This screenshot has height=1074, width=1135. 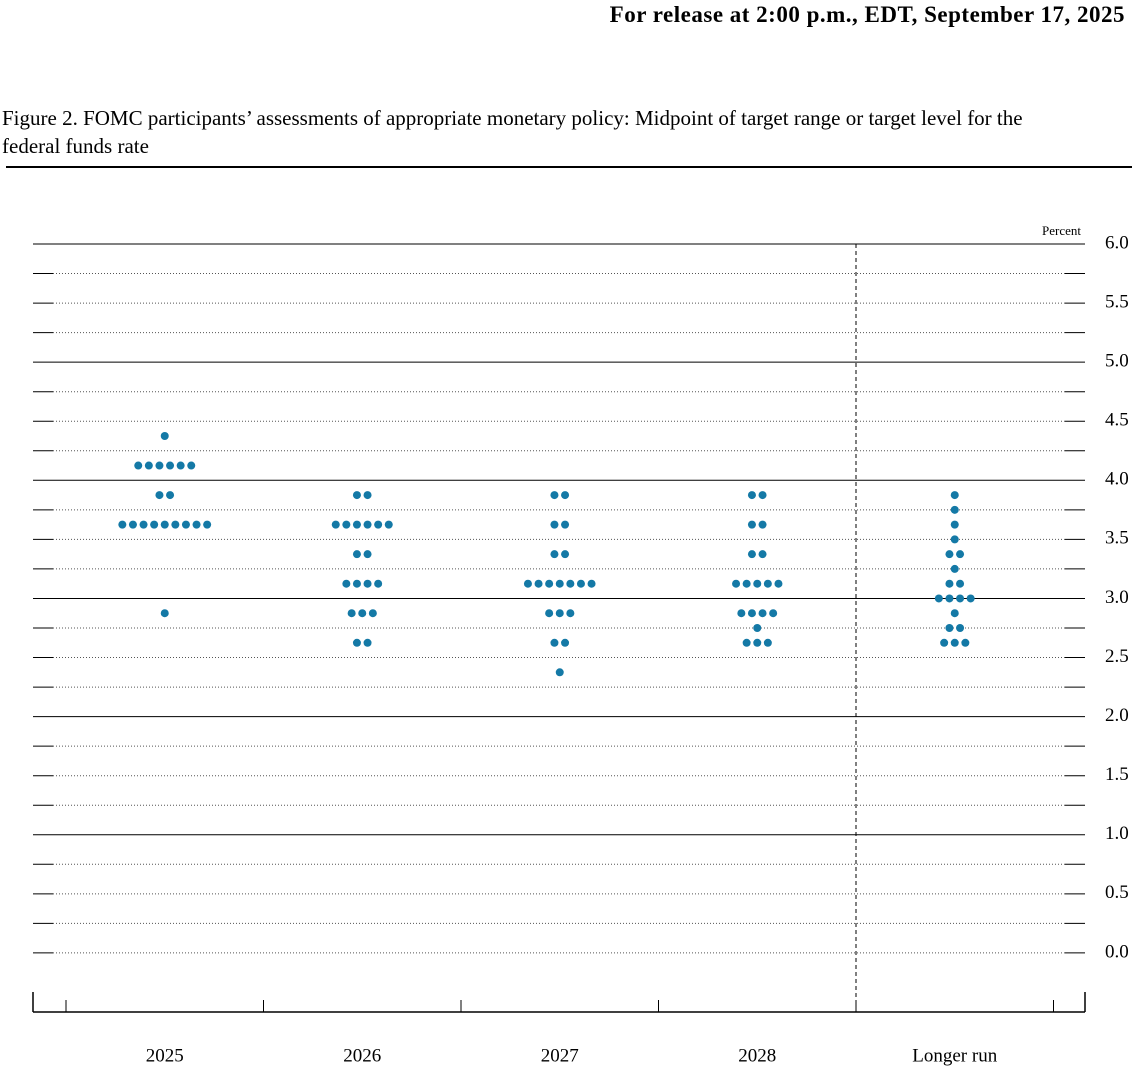 What do you see at coordinates (569, 167) in the screenshot?
I see `title-rule` at bounding box center [569, 167].